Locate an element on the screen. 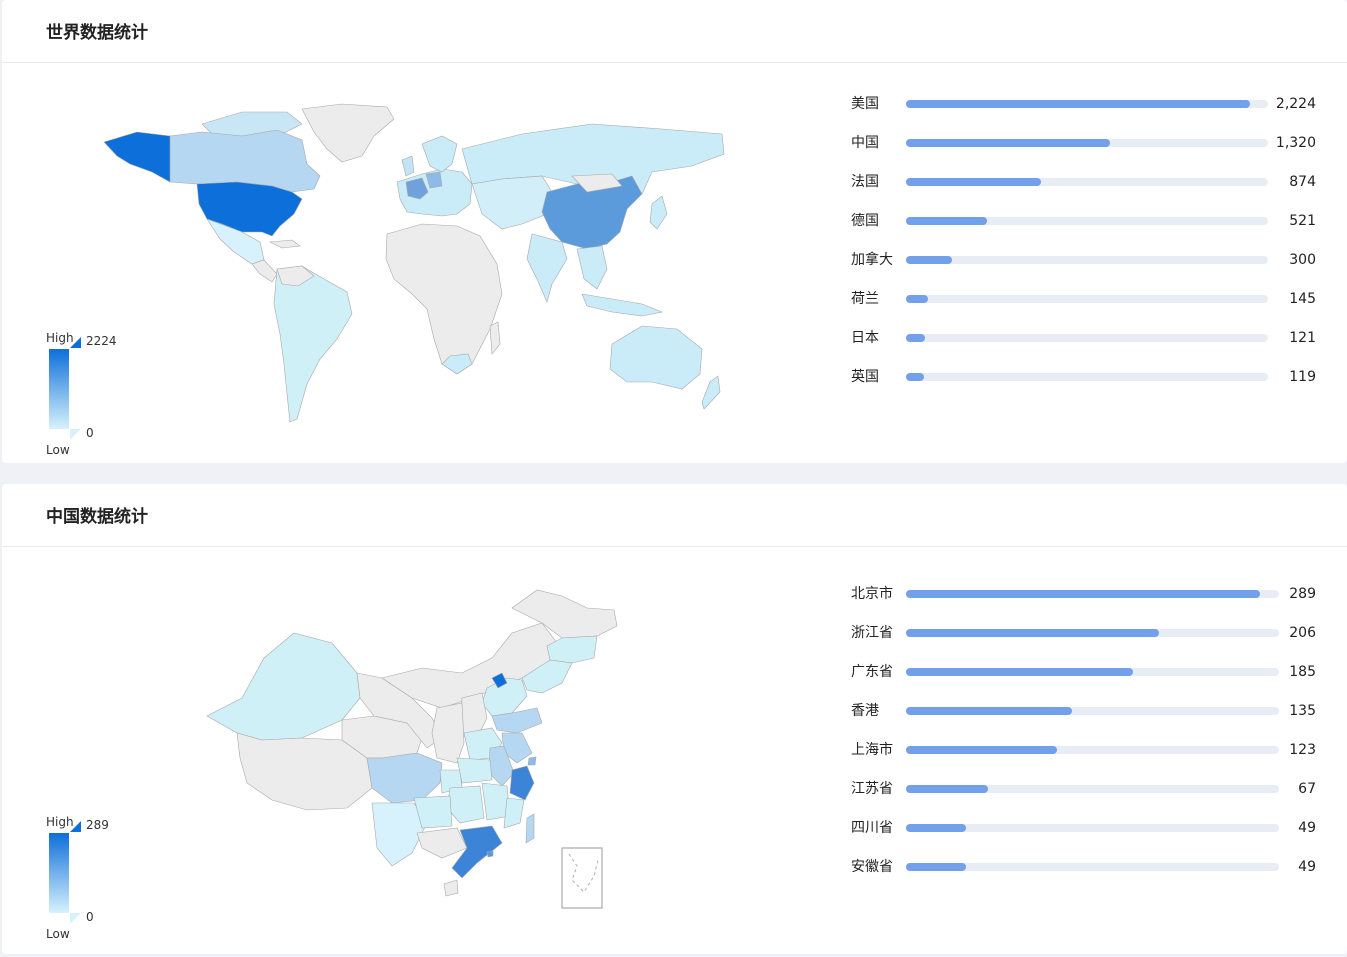 This screenshot has height=957, width=1347. ranking-name: 中国 is located at coordinates (865, 143).